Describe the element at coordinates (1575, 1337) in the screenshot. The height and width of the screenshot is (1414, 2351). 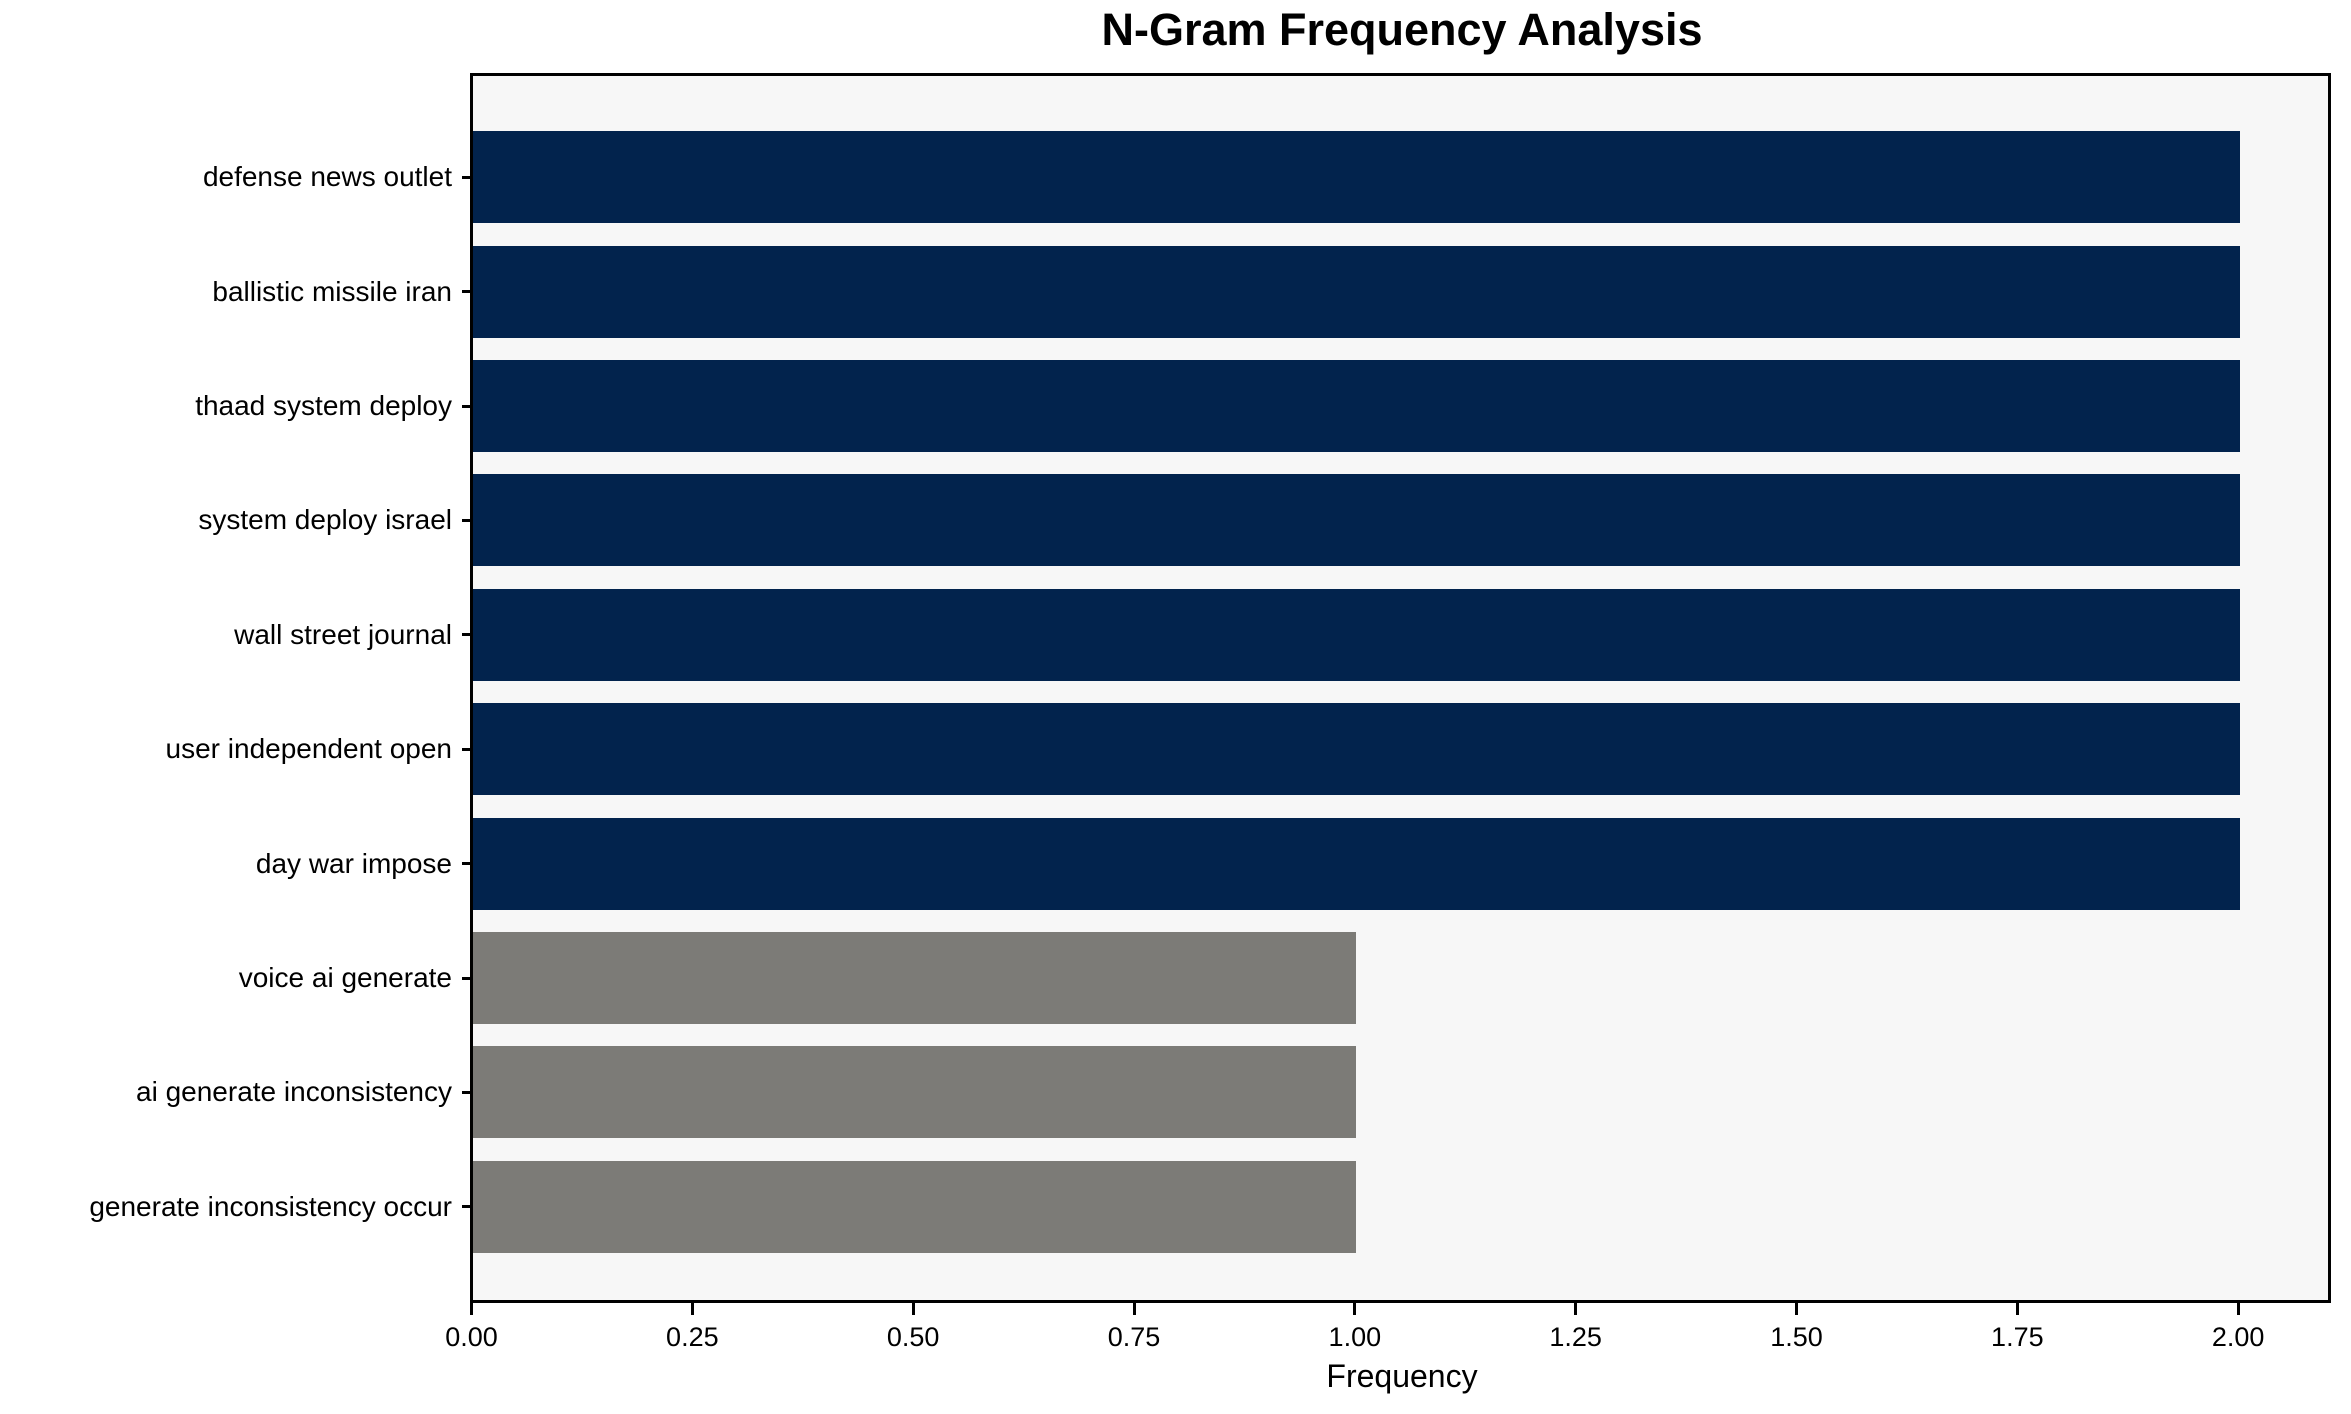
I see `x-tick-label: 1.25` at that location.